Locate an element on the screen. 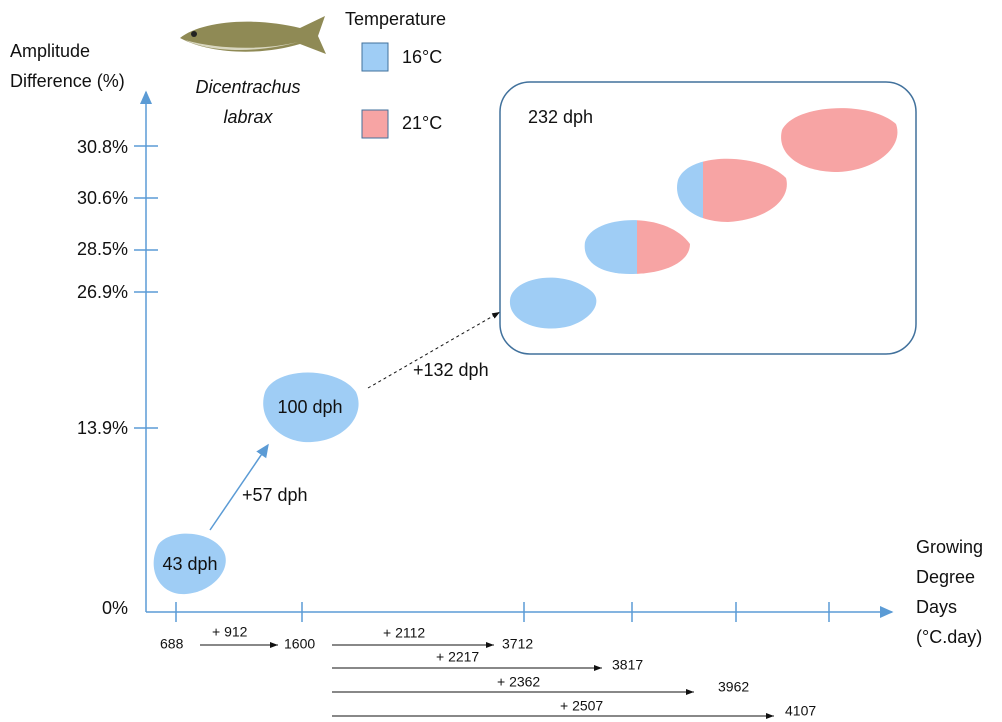 The height and width of the screenshot is (722, 1002). x-axis-label: (°C.day) is located at coordinates (949, 637).